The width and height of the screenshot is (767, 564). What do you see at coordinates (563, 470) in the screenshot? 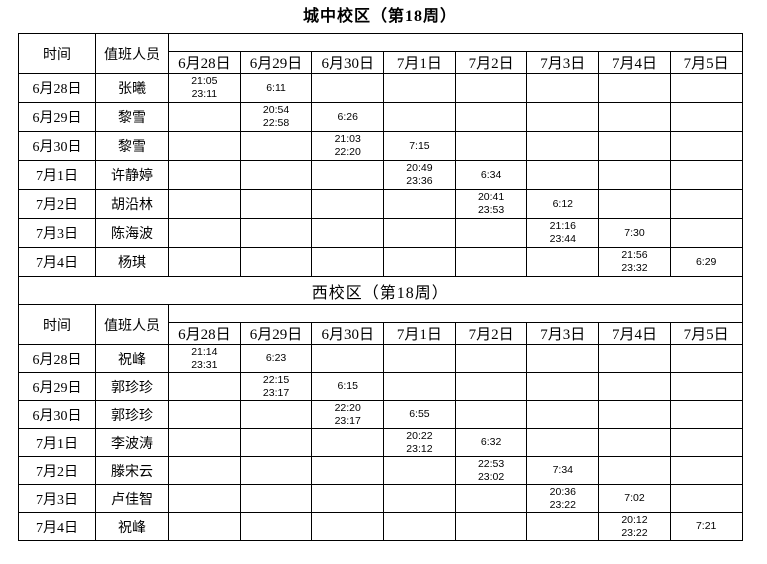
I see `duty-time-cell: 7:34` at bounding box center [563, 470].